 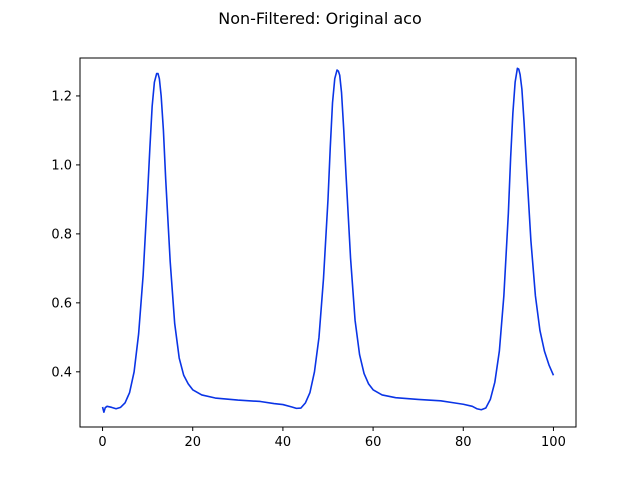 What do you see at coordinates (61, 372) in the screenshot?
I see `y-tick-label: 0.4` at bounding box center [61, 372].